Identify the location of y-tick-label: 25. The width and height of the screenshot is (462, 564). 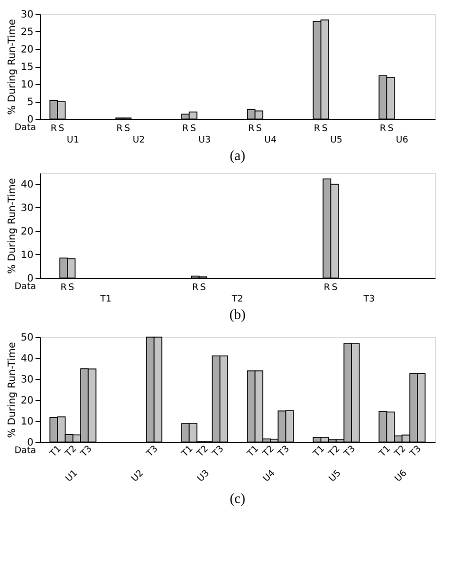
(27, 32).